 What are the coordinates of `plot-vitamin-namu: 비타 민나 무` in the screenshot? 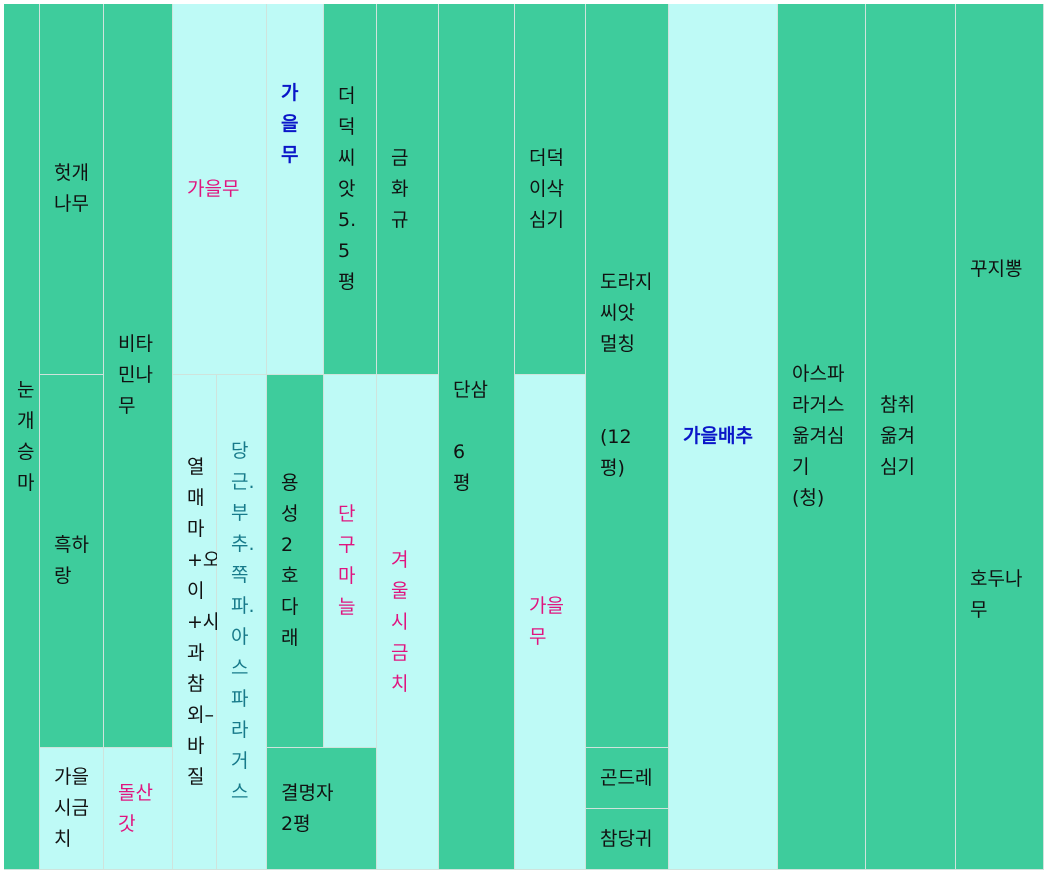 It's located at (138, 376).